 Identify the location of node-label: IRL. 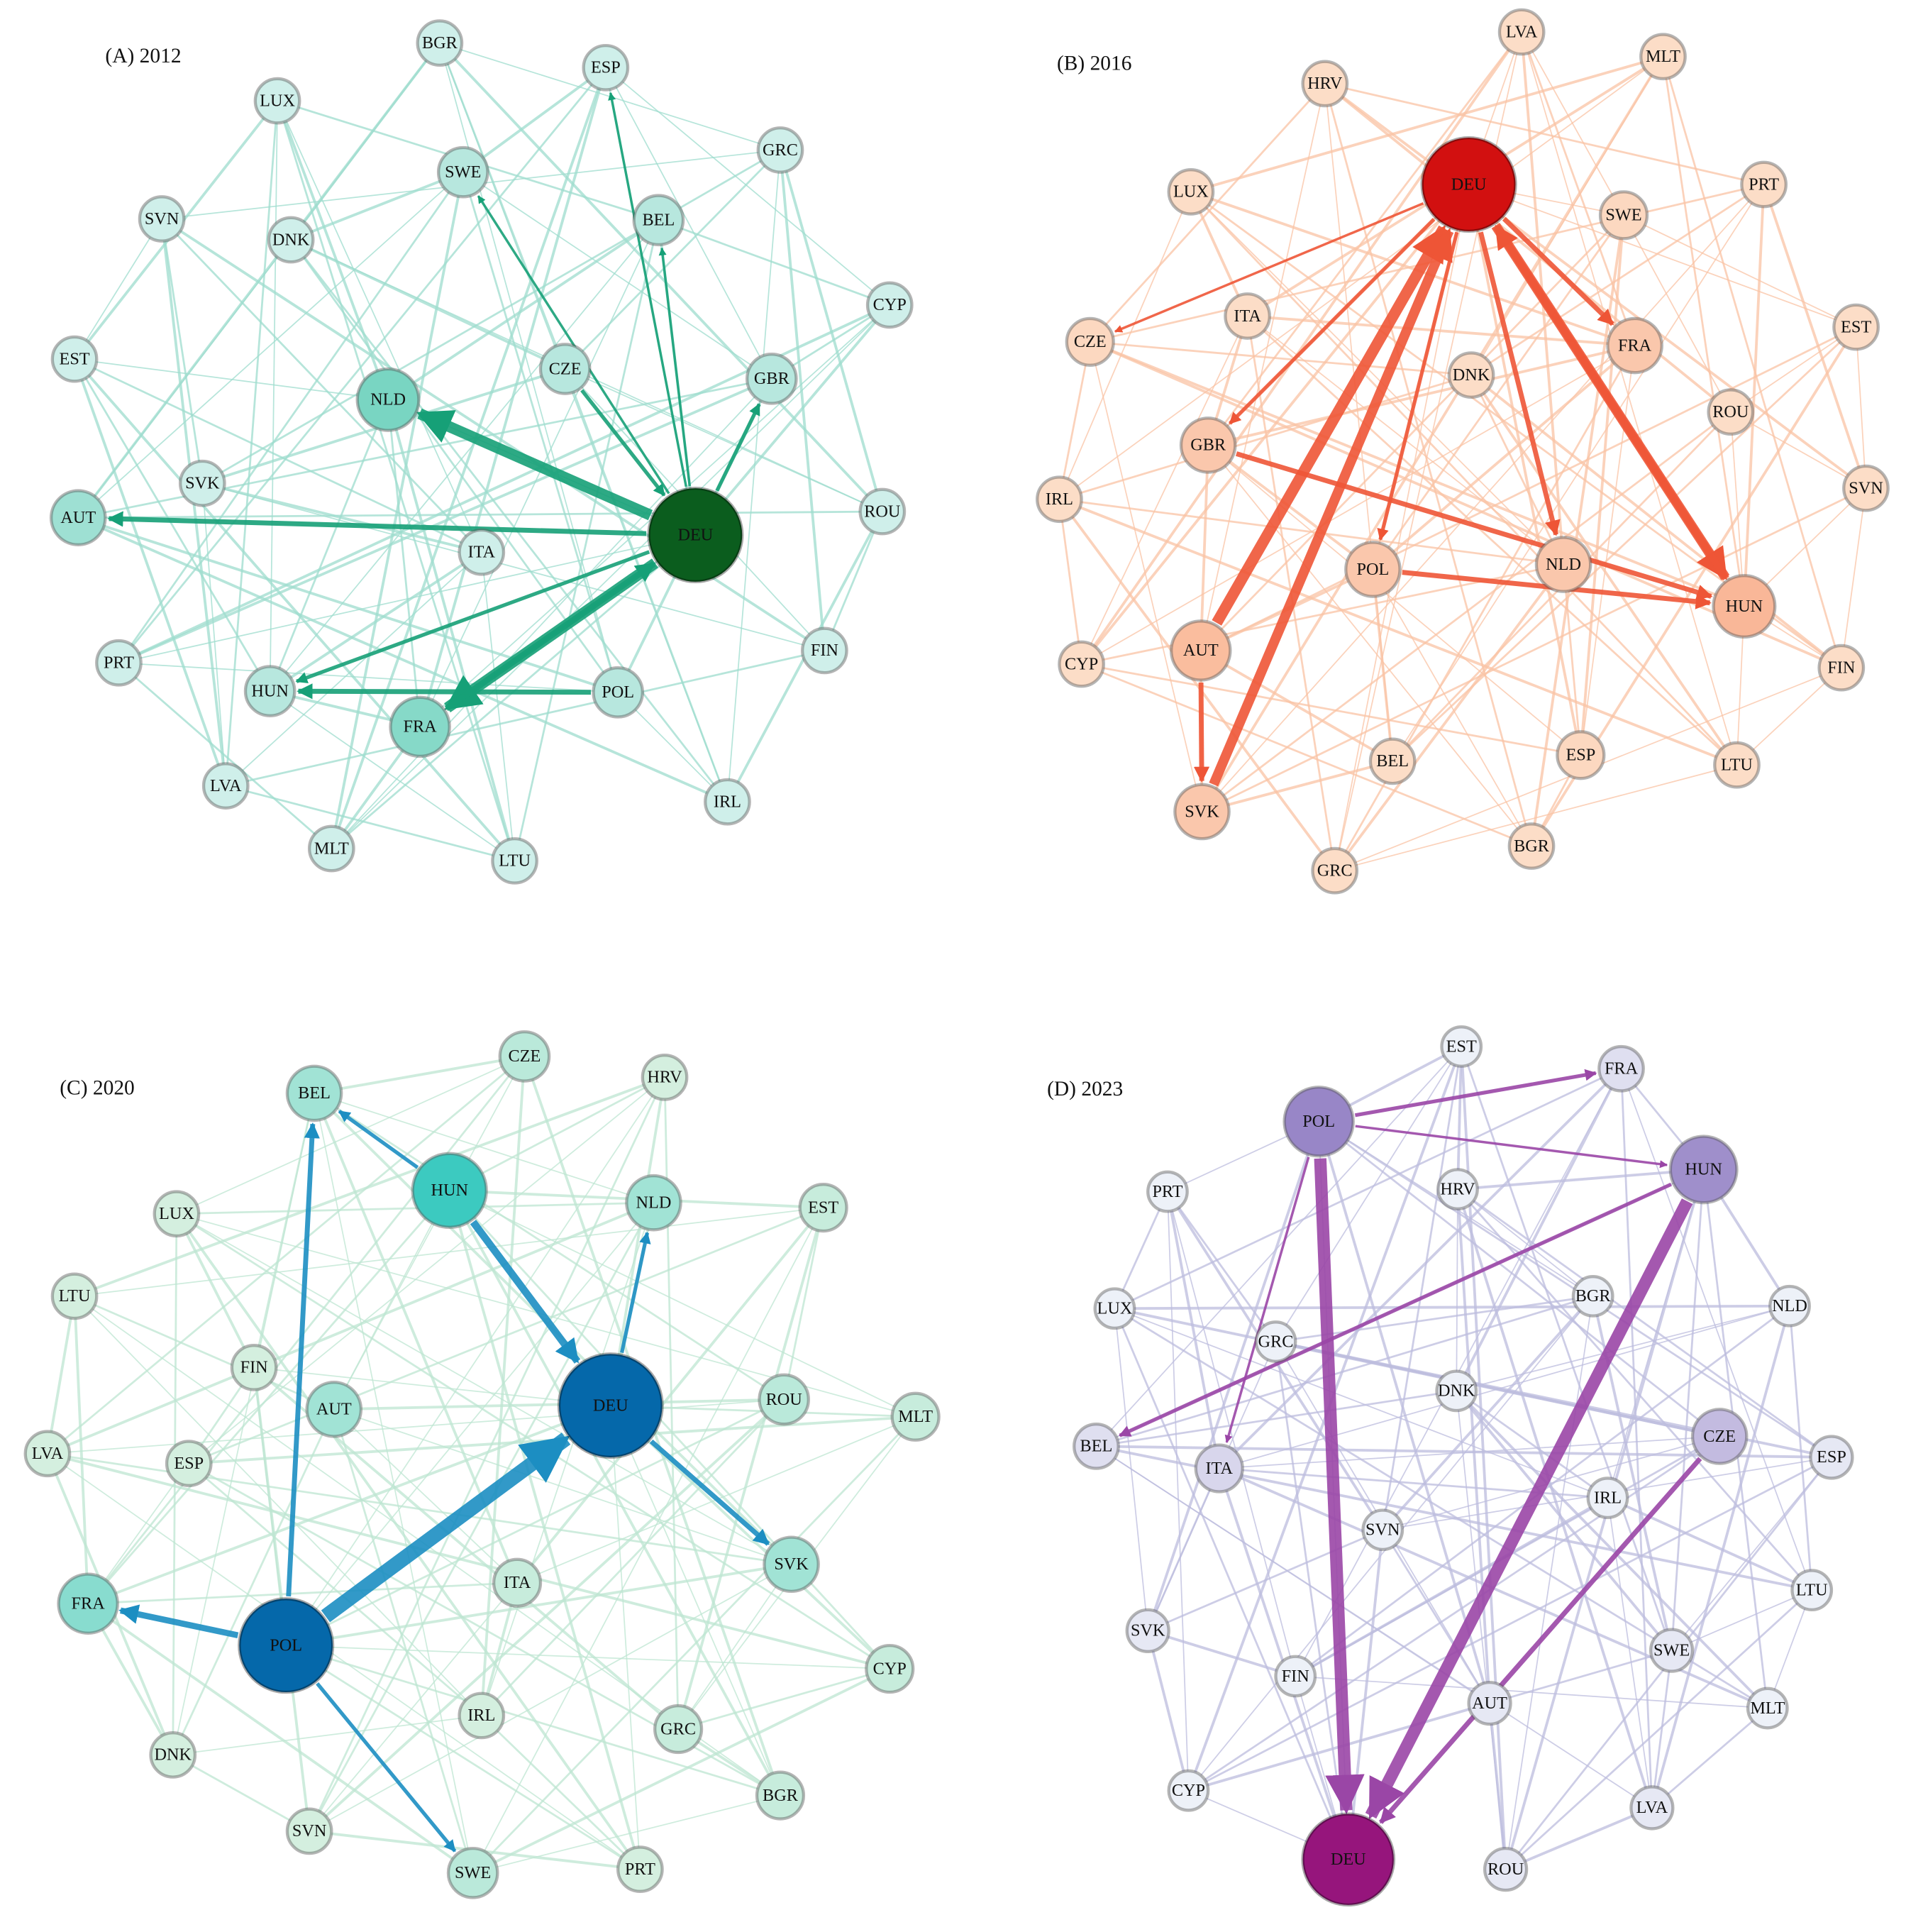
(727, 801).